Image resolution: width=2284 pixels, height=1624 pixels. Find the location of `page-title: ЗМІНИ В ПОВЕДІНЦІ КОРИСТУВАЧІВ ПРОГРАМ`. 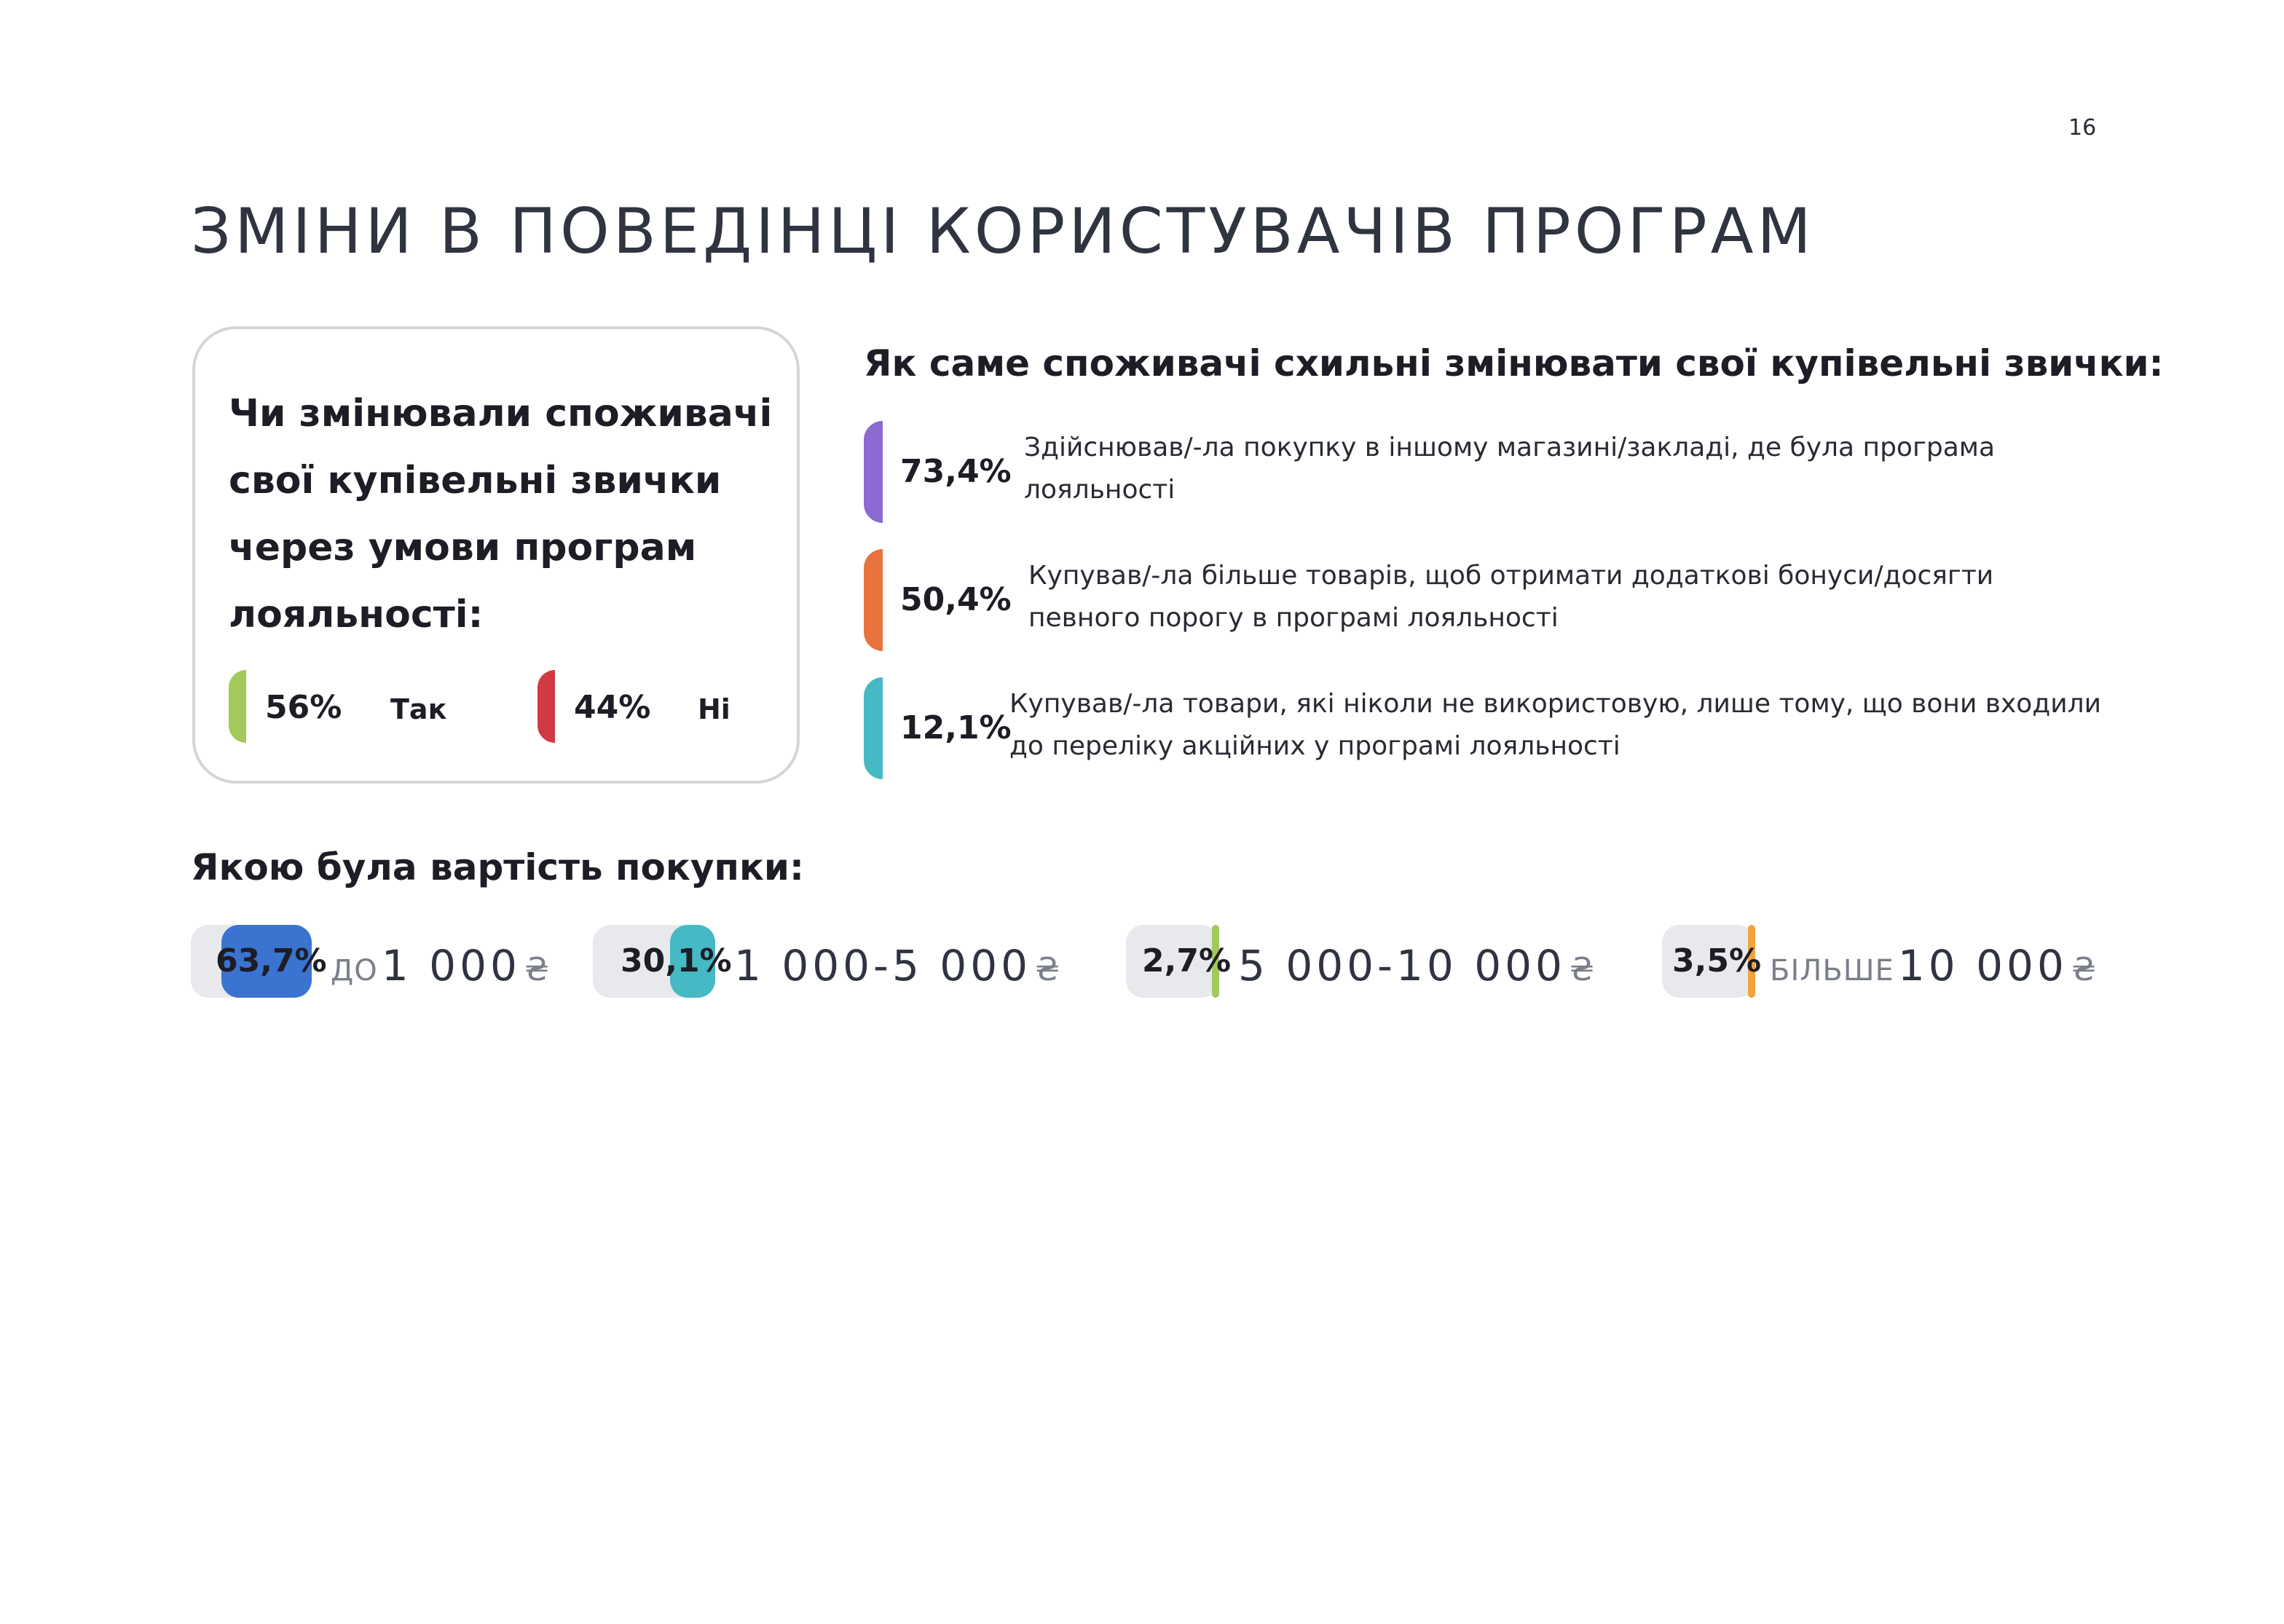

page-title: ЗМІНИ В ПОВЕДІНЦІ КОРИСТУВАЧІВ ПРОГРАМ is located at coordinates (1003, 231).